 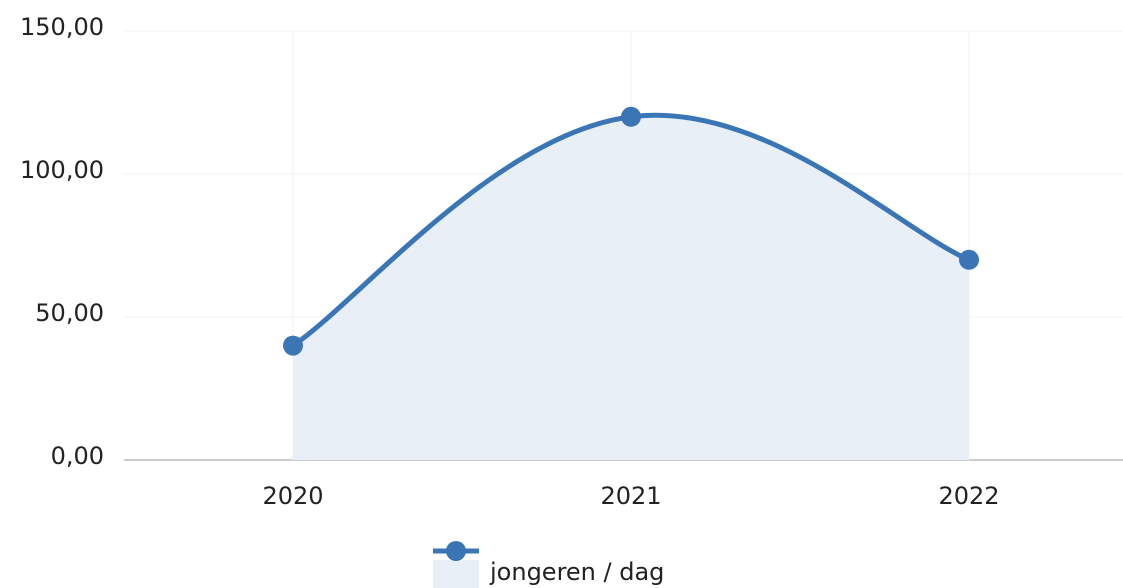 What do you see at coordinates (69, 313) in the screenshot?
I see `y-tick-label: 50,00` at bounding box center [69, 313].